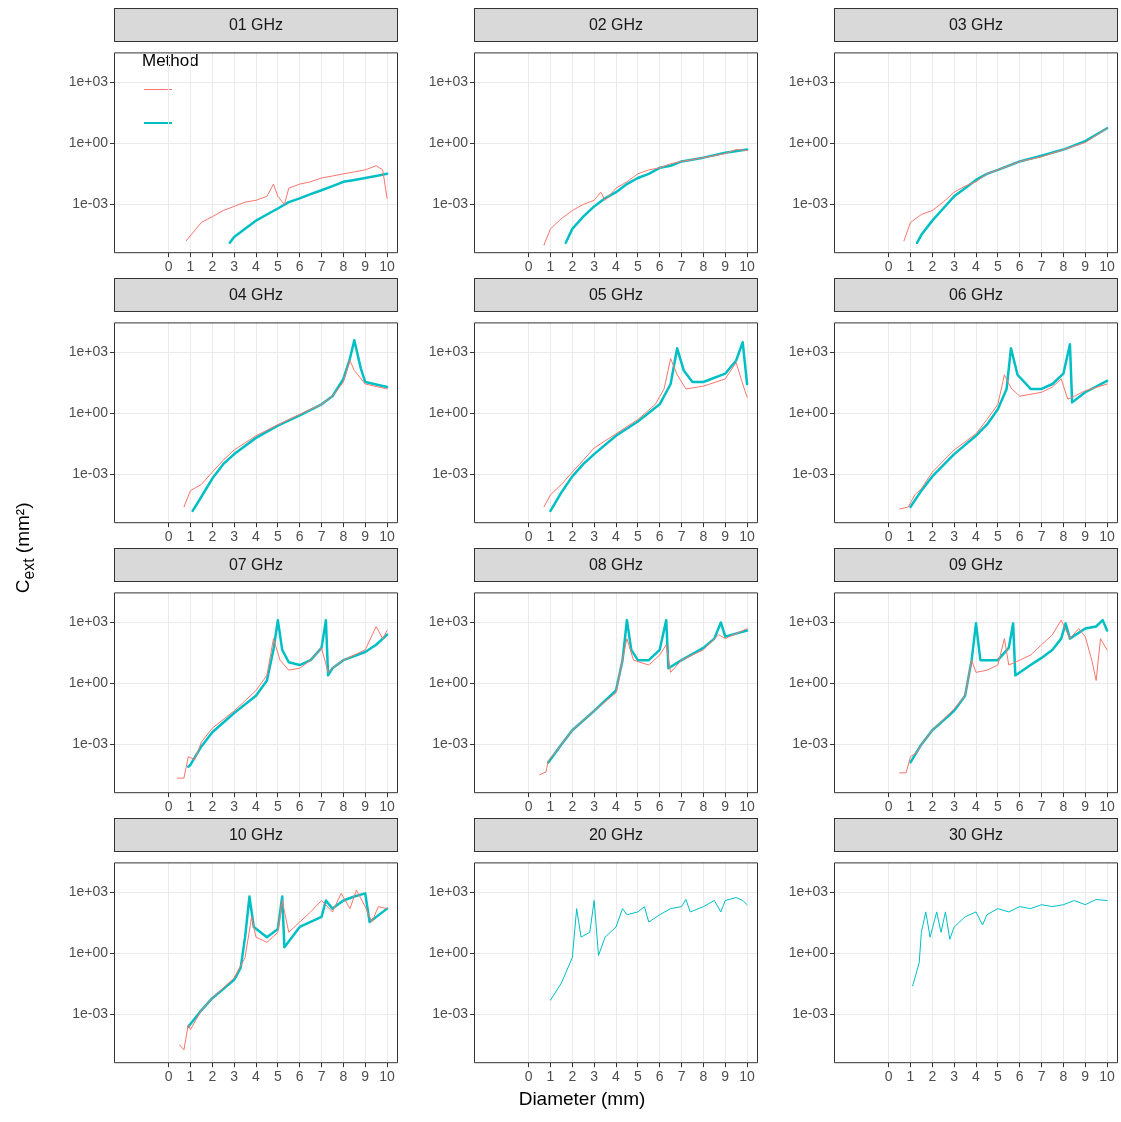 This screenshot has width=1121, height=1122. Describe the element at coordinates (256, 565) in the screenshot. I see `chart-title: 07 GHz` at that location.